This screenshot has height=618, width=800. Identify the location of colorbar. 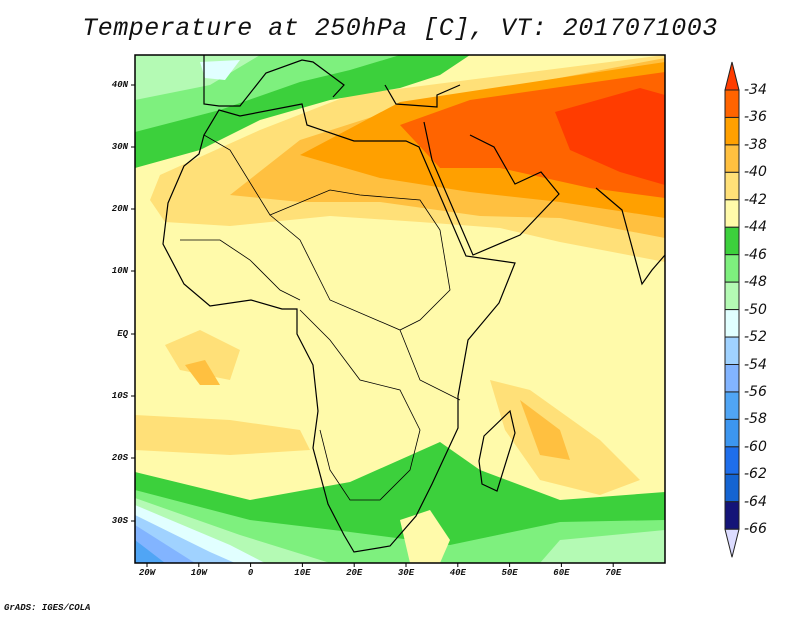
(732, 309).